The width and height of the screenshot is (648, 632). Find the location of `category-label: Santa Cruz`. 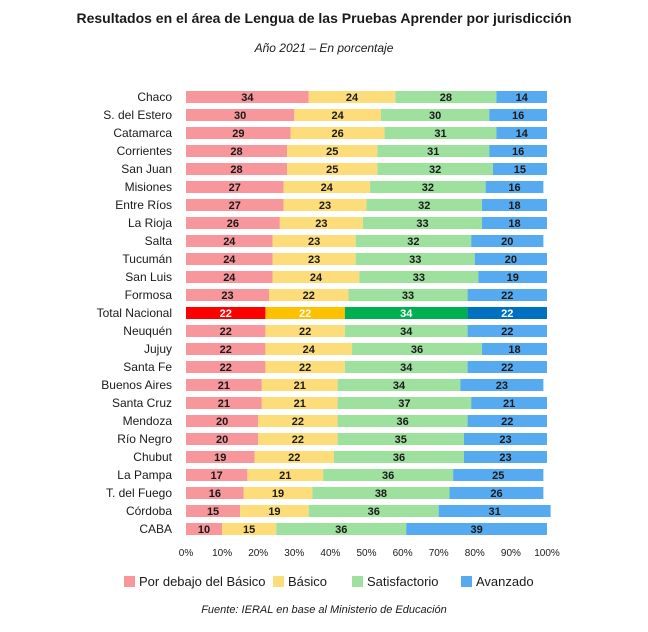

category-label: Santa Cruz is located at coordinates (142, 403).